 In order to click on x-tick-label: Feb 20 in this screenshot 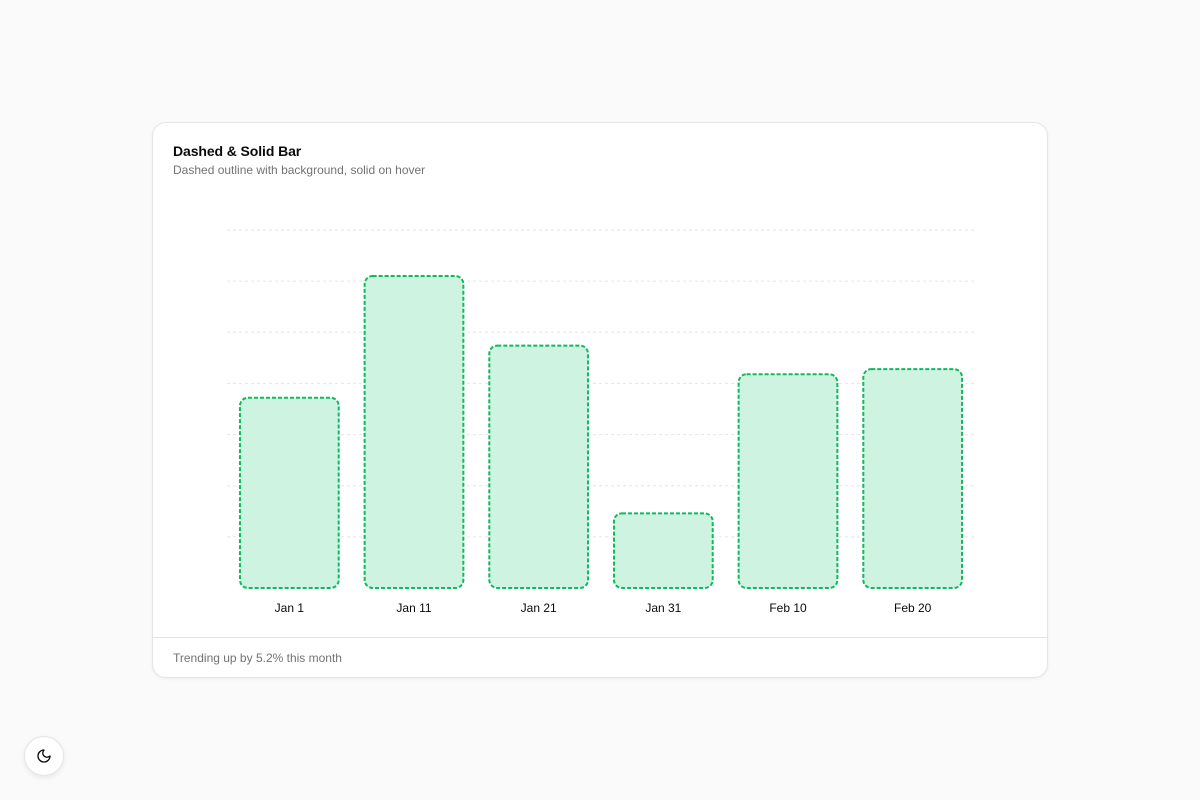, I will do `click(913, 608)`.